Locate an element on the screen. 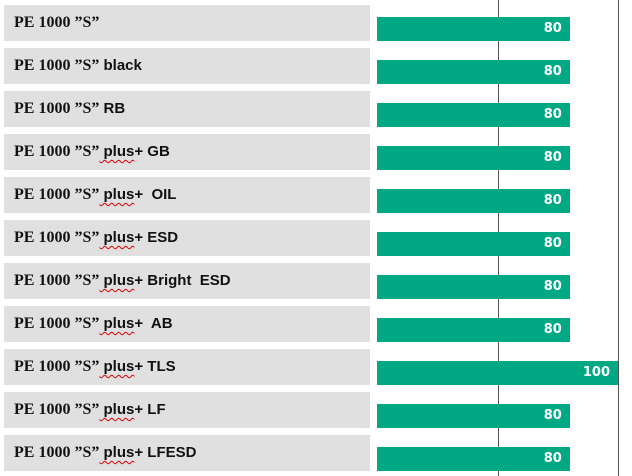  bar: 100 is located at coordinates (497, 373).